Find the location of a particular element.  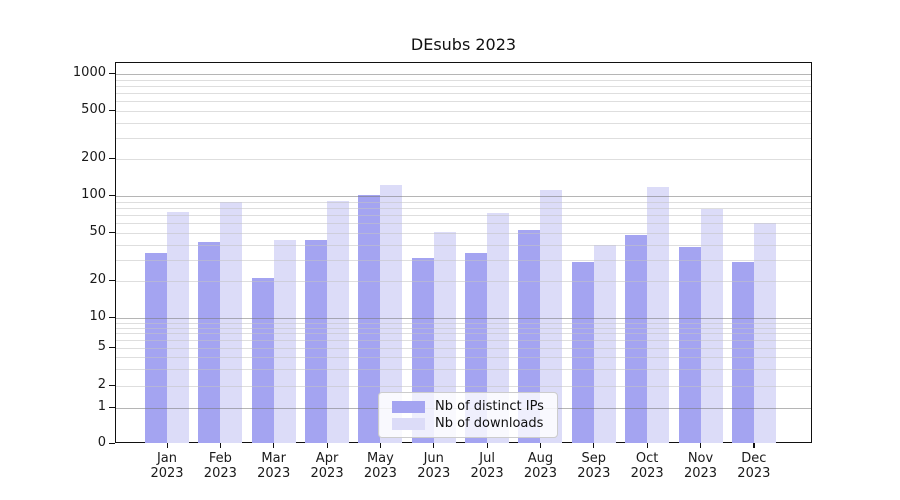

chart-title: DEsubs 2023 is located at coordinates (463, 44).